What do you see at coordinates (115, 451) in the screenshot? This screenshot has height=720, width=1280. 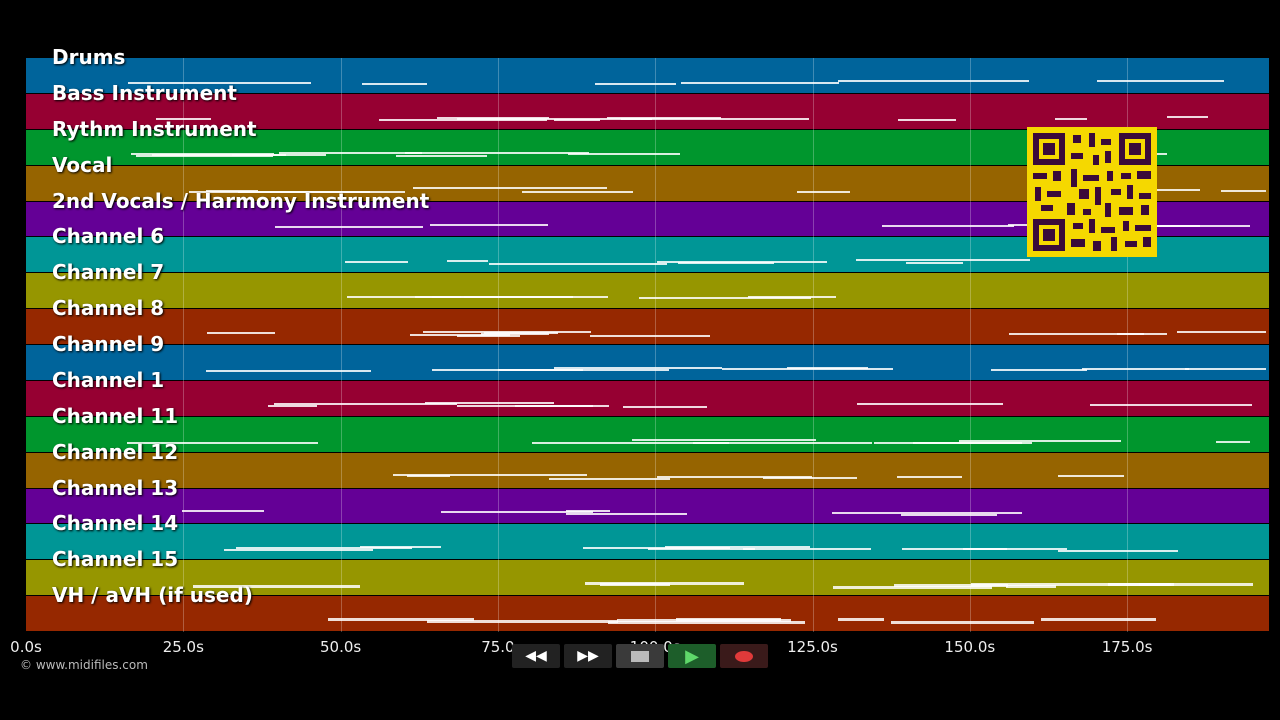 I see `track-label: Channel 12` at bounding box center [115, 451].